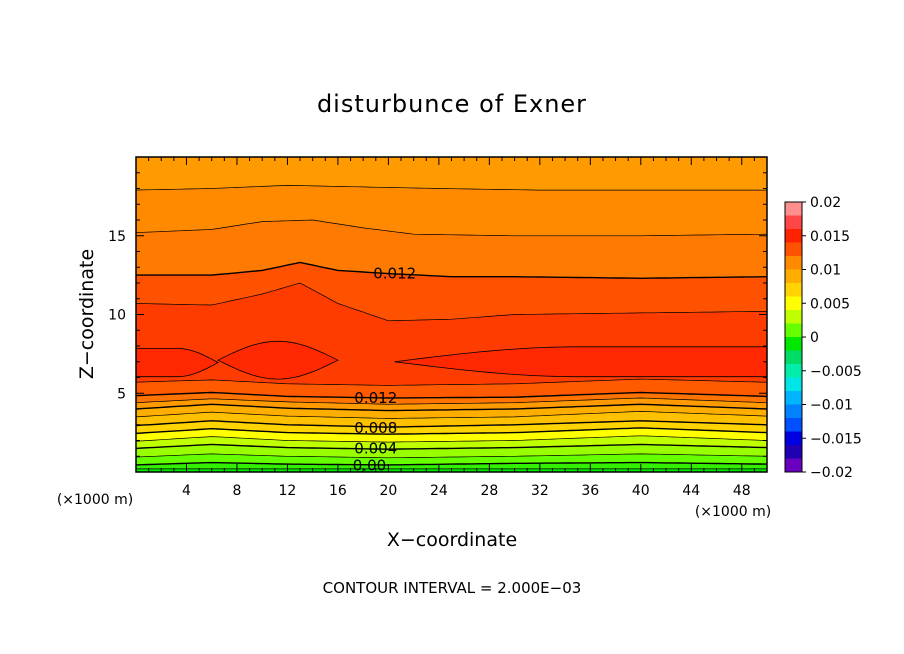  What do you see at coordinates (836, 372) in the screenshot?
I see `colorbar-tick-label: −0.005` at bounding box center [836, 372].